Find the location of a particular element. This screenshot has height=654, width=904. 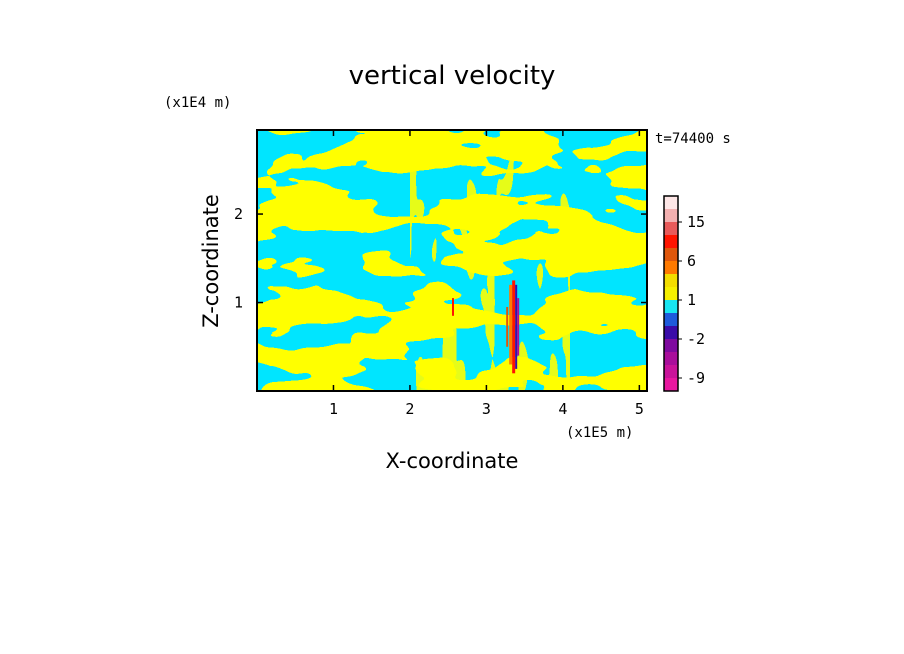

colorbar-tick-label: 1 is located at coordinates (691, 300).